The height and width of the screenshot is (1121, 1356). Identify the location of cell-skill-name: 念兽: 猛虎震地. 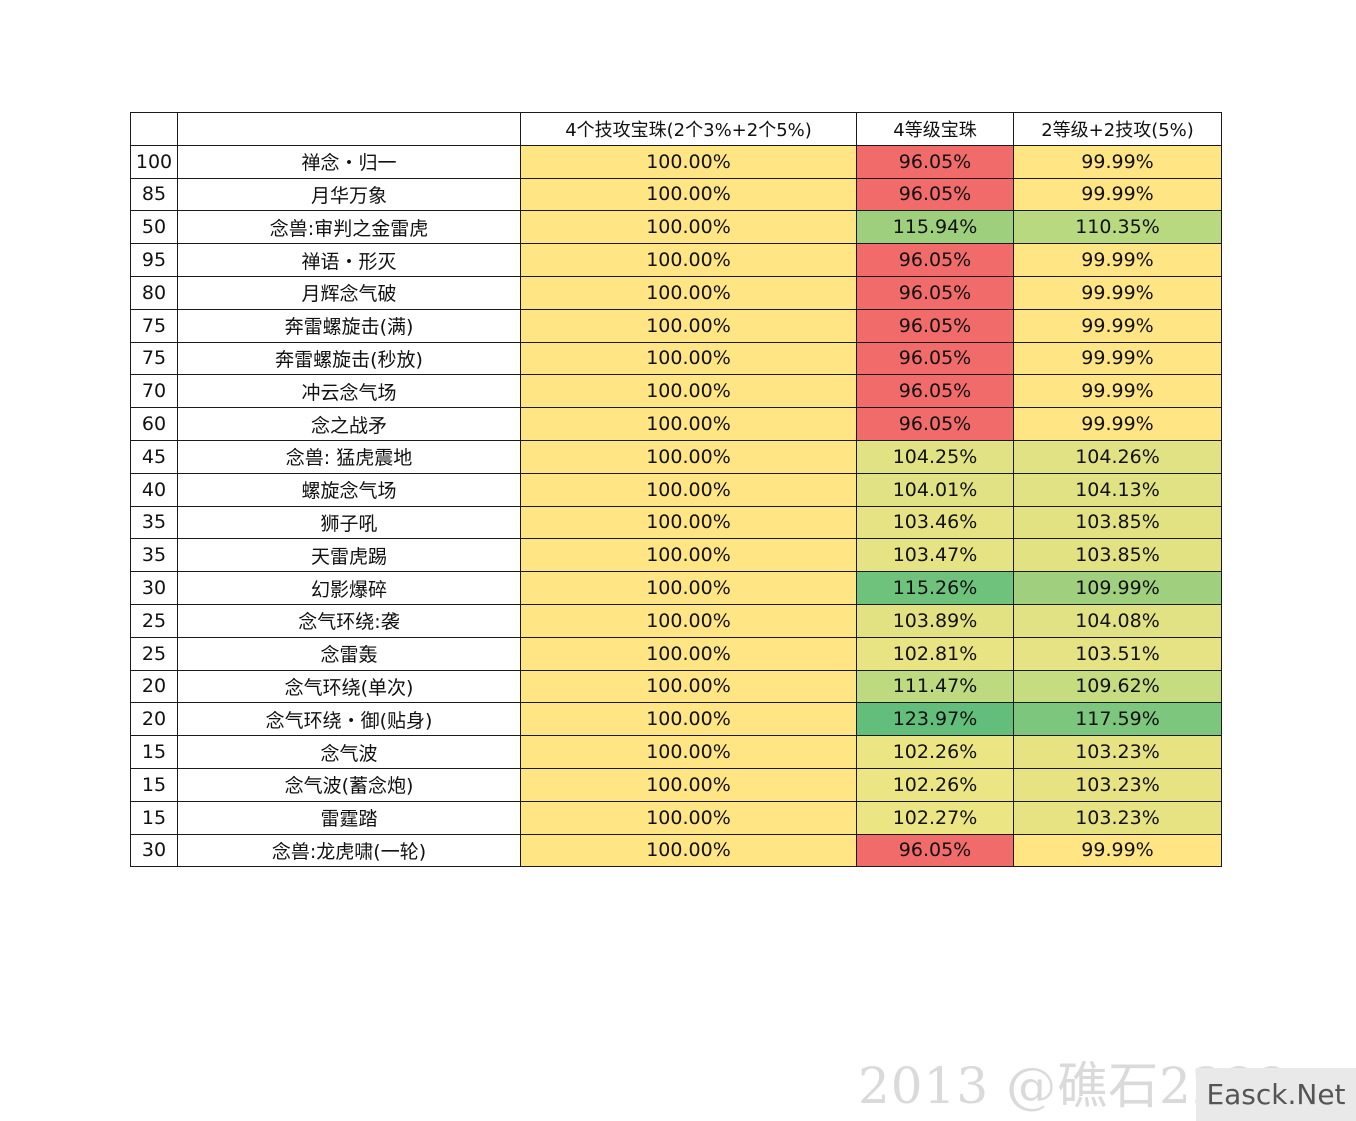
(349, 456).